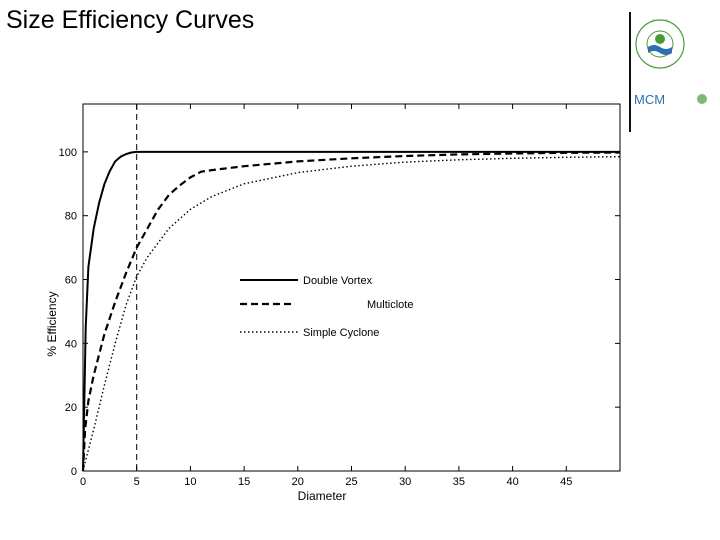  What do you see at coordinates (326, 307) in the screenshot?
I see `legend: Double Vortex Multiclote Simple Cyclone` at bounding box center [326, 307].